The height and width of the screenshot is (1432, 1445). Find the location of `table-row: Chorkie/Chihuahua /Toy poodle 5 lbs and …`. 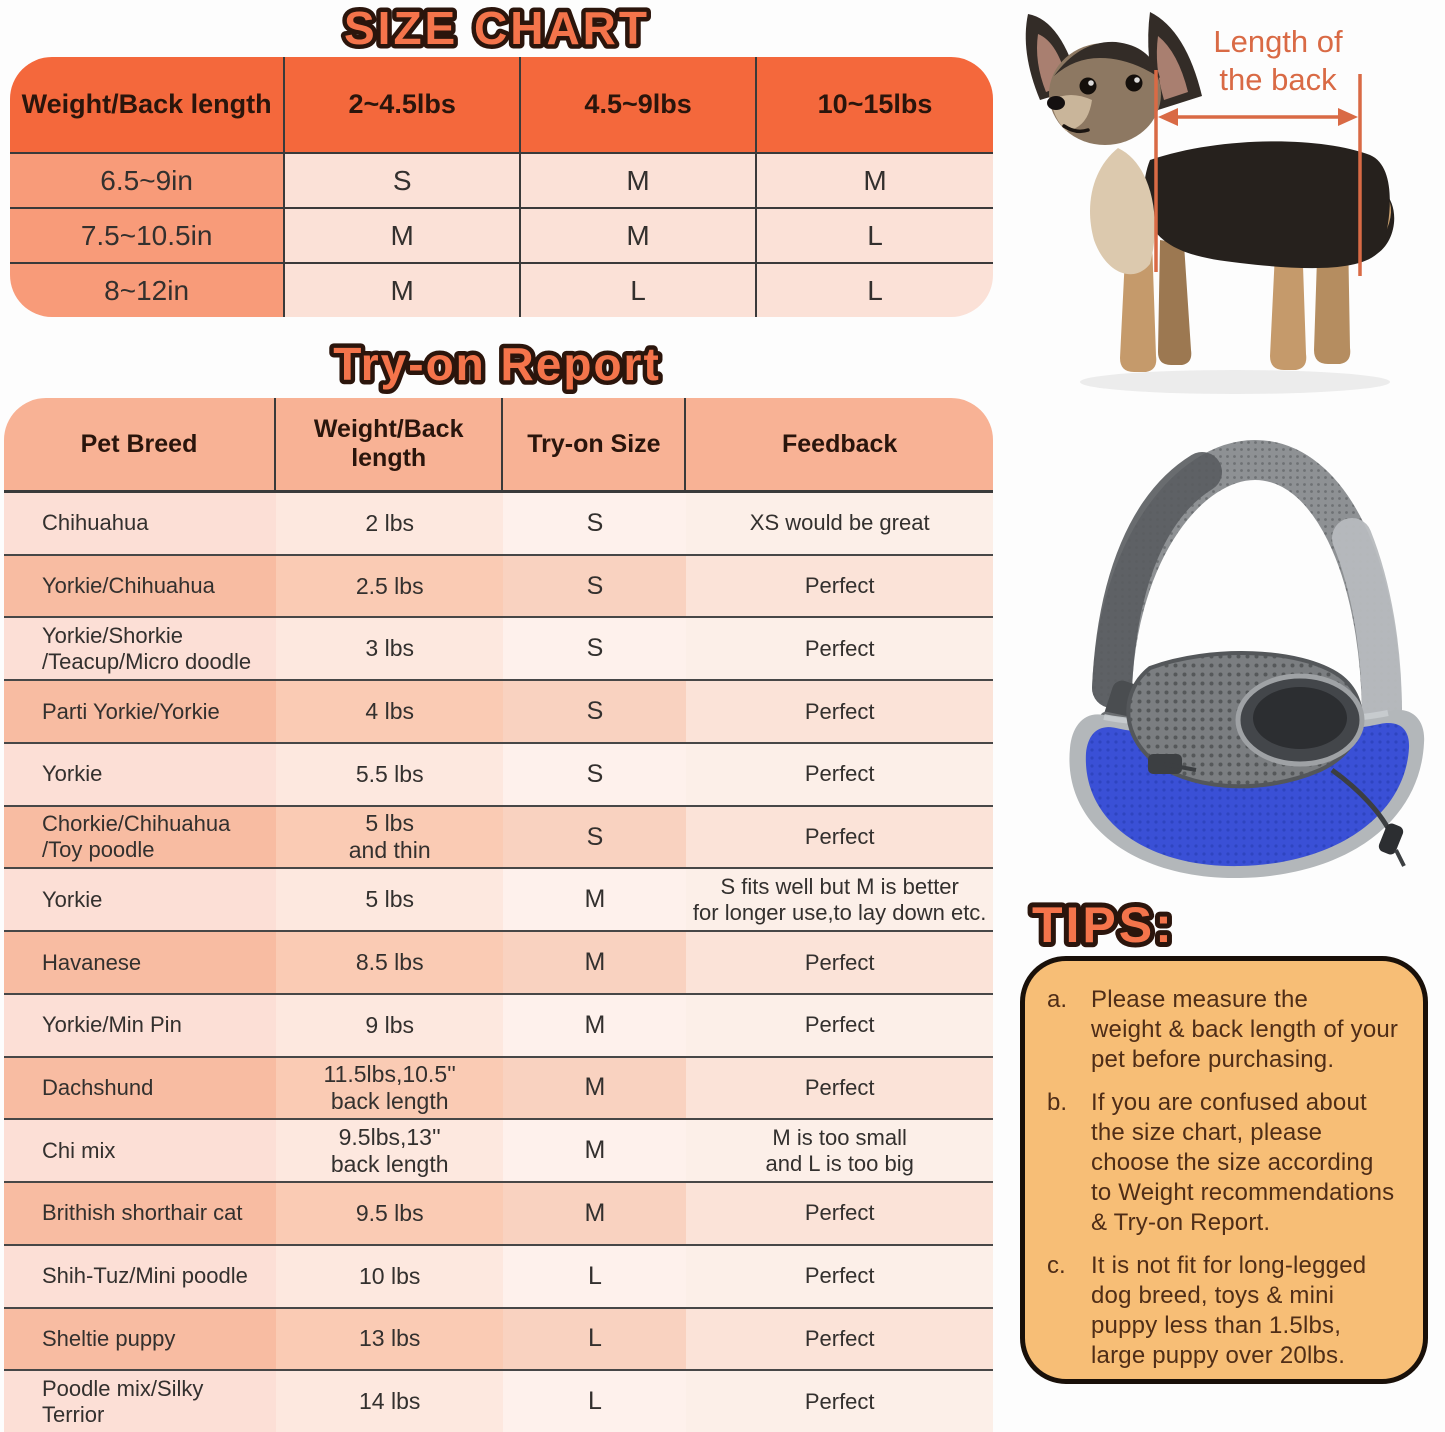

table-row: Chorkie/Chihuahua /Toy poodle 5 lbs and … is located at coordinates (498, 836).